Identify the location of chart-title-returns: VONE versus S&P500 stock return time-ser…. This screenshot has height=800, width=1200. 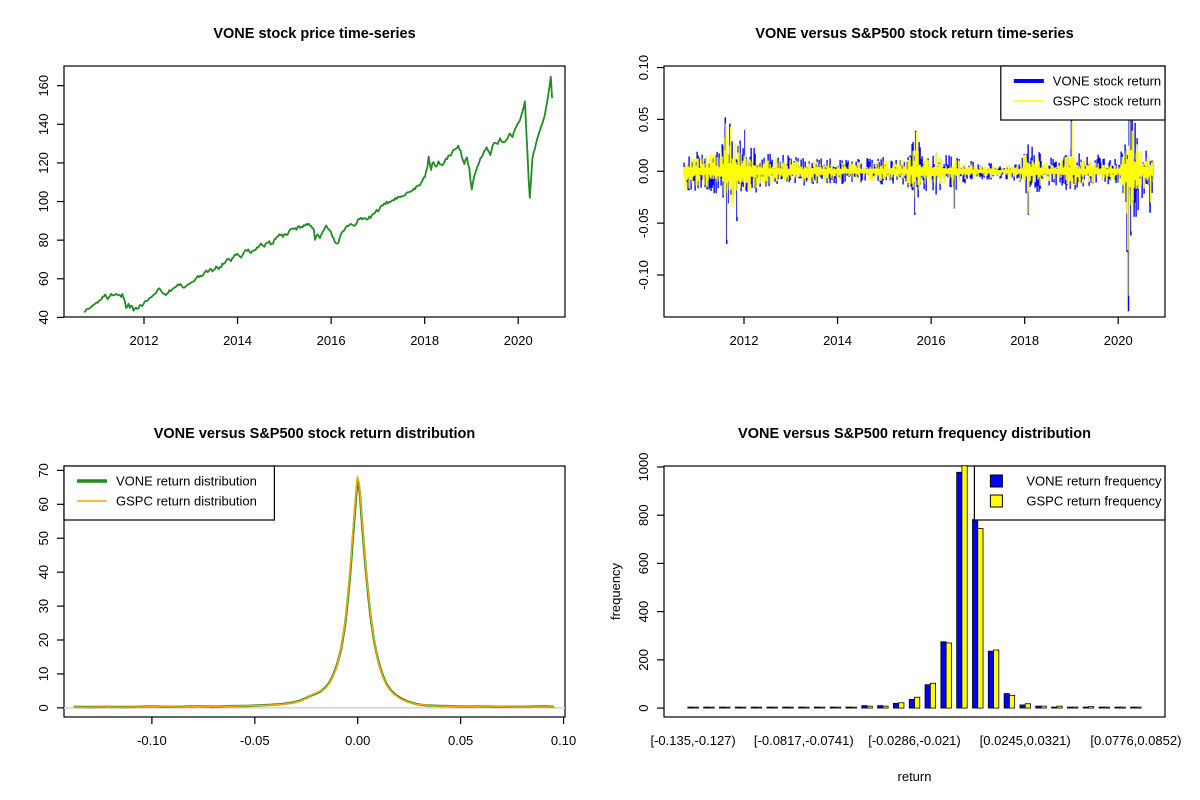
(914, 34).